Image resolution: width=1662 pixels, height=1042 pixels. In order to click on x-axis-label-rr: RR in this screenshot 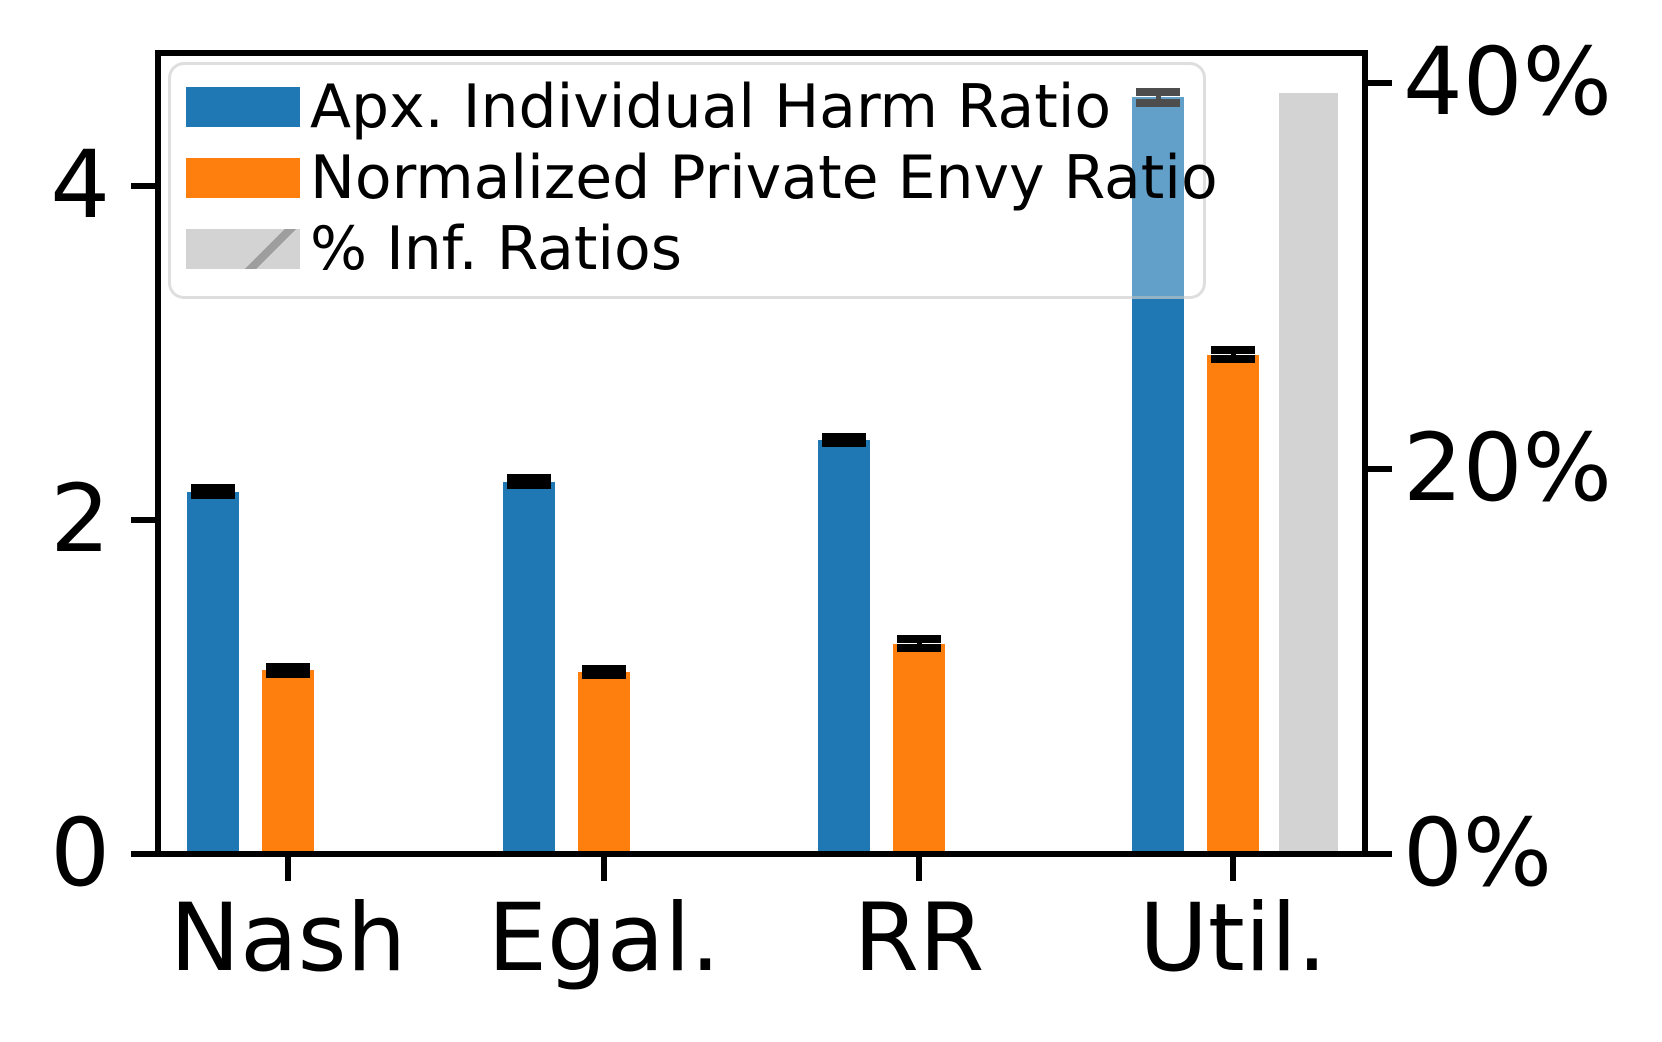, I will do `click(919, 938)`.